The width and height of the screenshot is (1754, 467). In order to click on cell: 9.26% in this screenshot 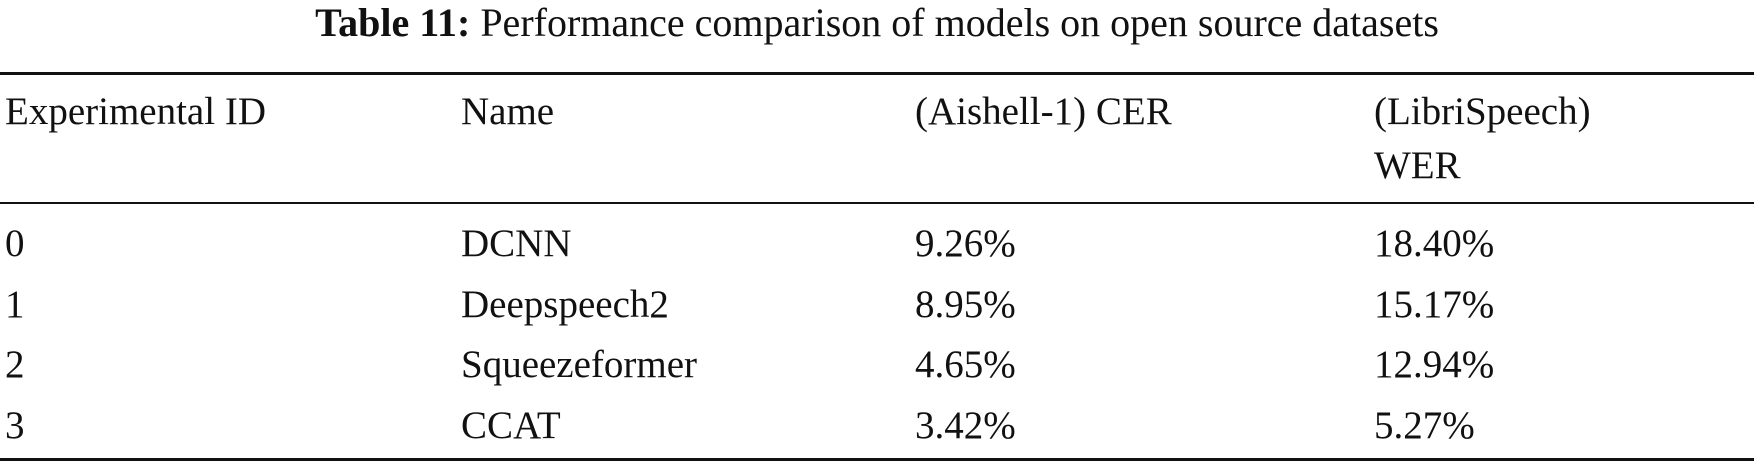, I will do `click(965, 243)`.